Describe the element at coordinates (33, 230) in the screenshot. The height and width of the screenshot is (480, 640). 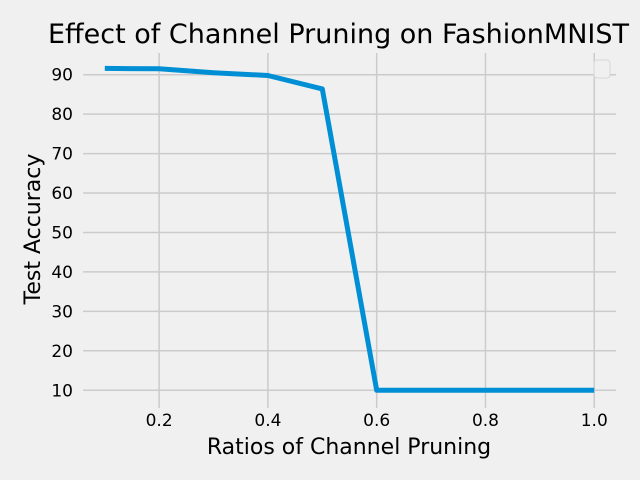
I see `y-axis-label: Test Accuracy` at that location.